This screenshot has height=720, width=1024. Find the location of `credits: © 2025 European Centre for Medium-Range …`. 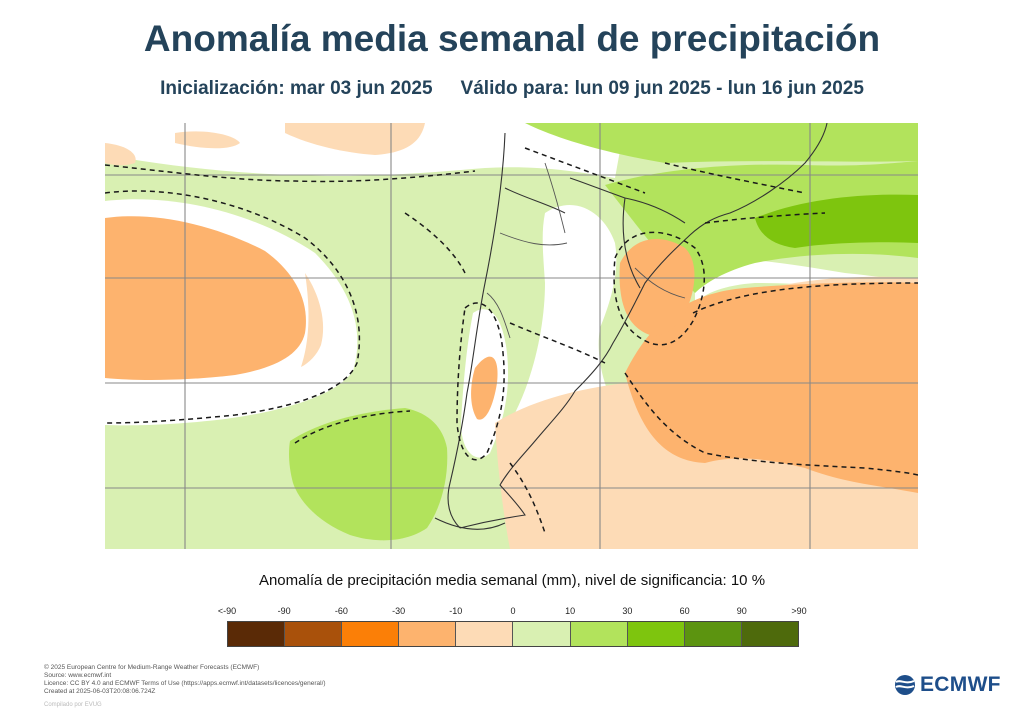

credits: © 2025 European Centre for Medium-Range … is located at coordinates (185, 680).